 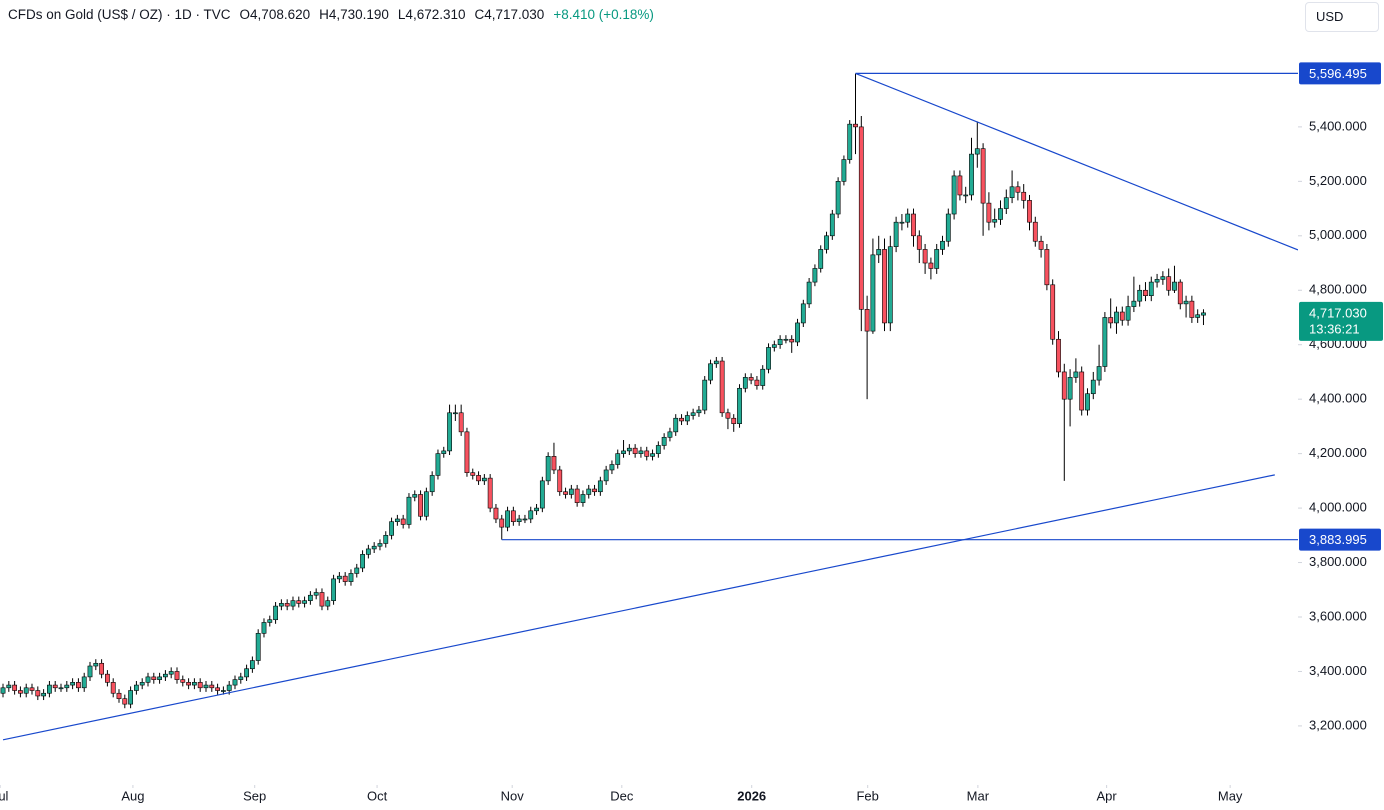 I want to click on x-tick-label: Aug, so click(x=132, y=795).